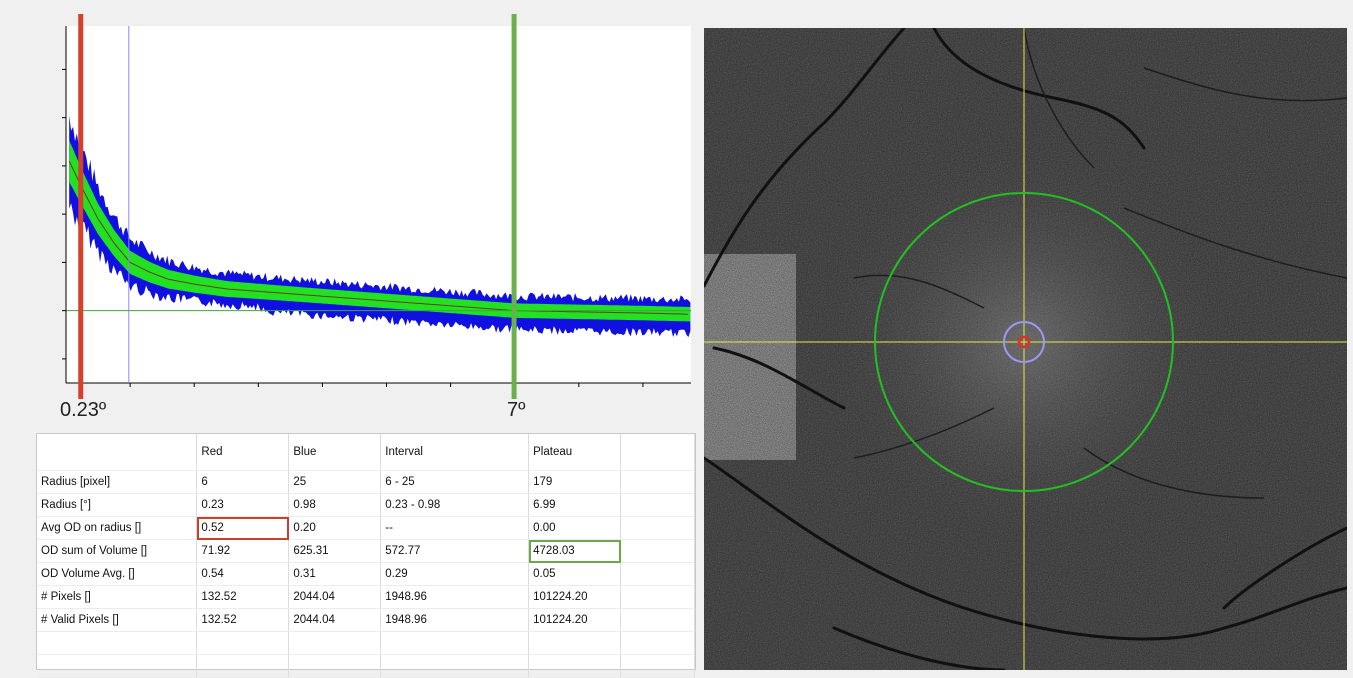 The image size is (1353, 678). Describe the element at coordinates (335, 551) in the screenshot. I see `table-cell: 625.31` at that location.